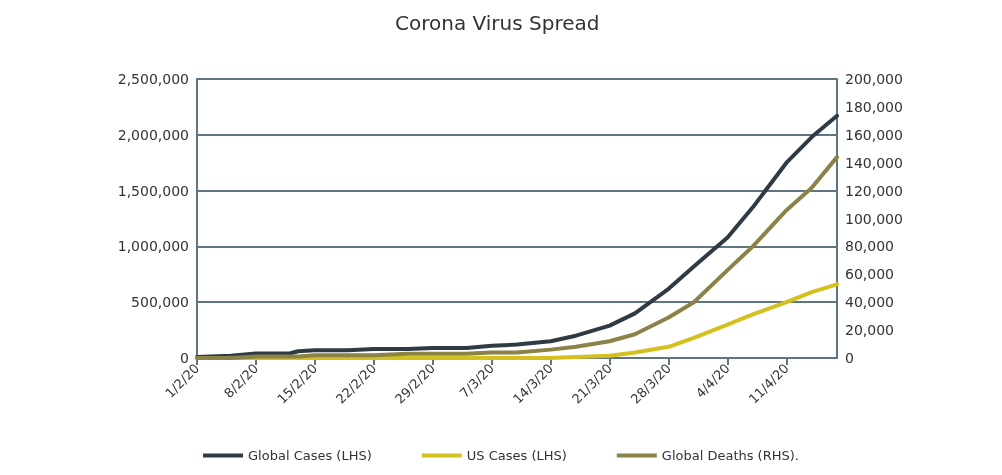  Describe the element at coordinates (153, 79) in the screenshot. I see `y-tick-label: 2,500,000` at that location.